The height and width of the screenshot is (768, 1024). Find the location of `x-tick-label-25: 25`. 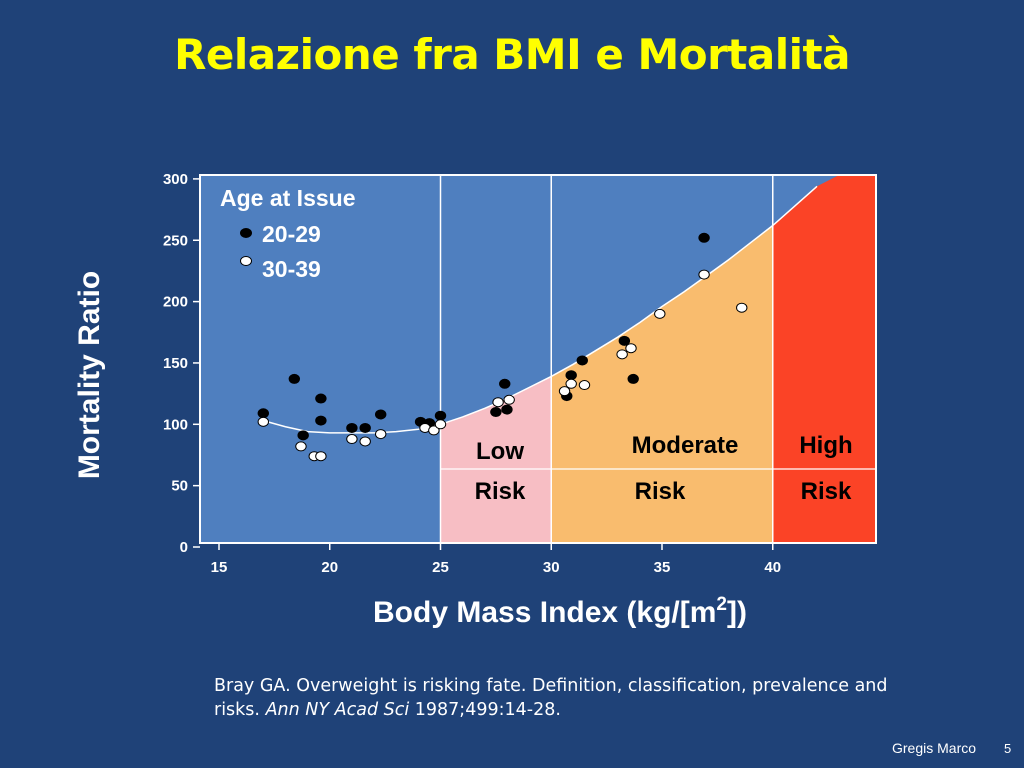

x-tick-label-25: 25 is located at coordinates (440, 567).